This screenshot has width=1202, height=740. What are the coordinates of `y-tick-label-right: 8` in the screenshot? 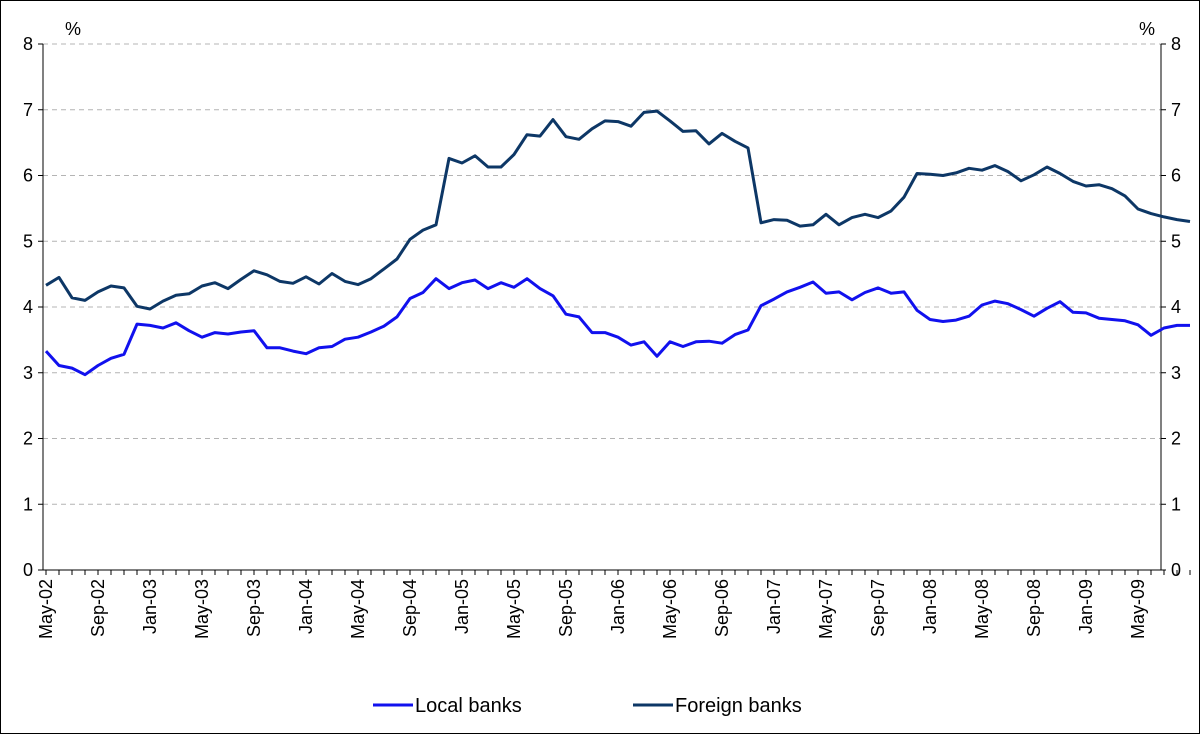 It's located at (1176, 44).